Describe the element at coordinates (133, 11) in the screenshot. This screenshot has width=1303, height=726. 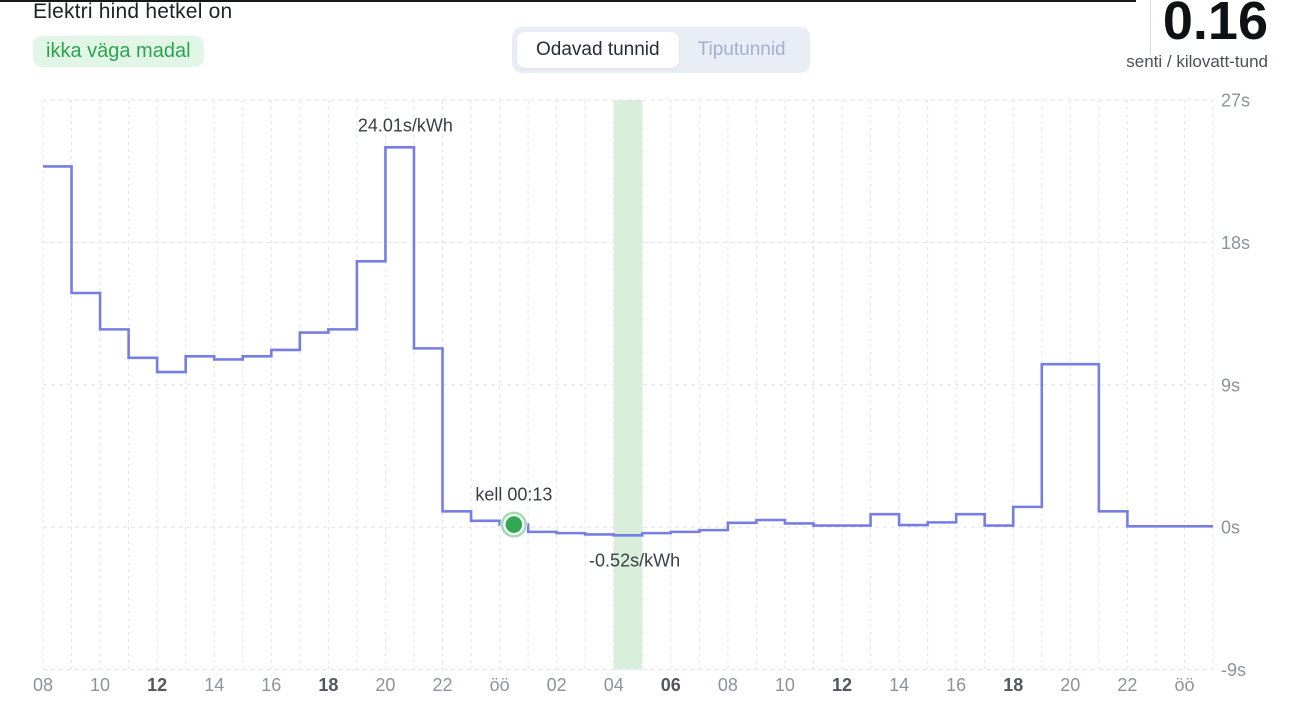
I see `page-title: Elektri hind hetkel on` at that location.